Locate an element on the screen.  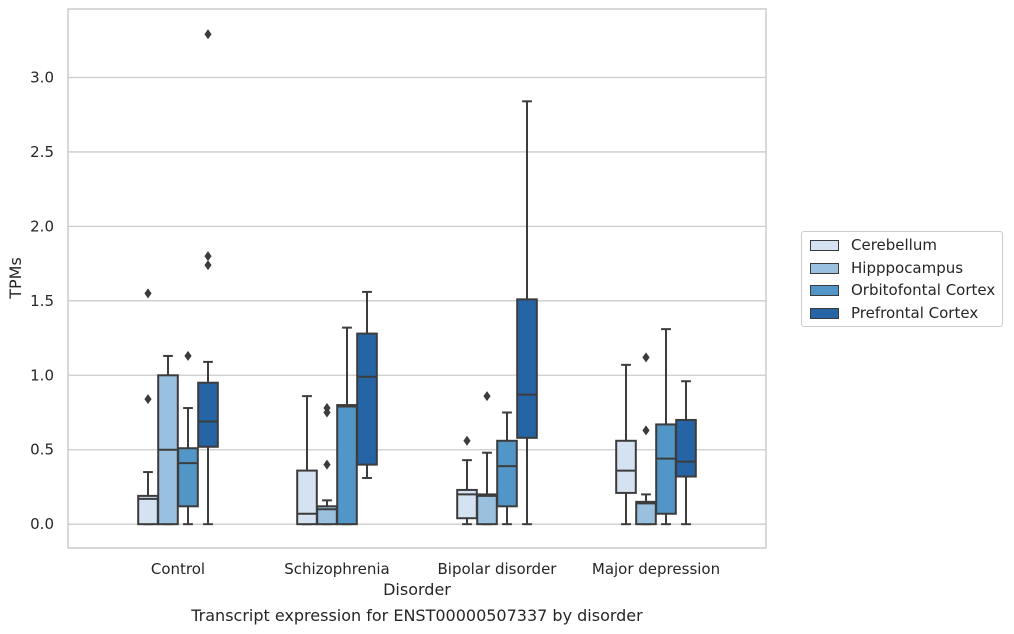
x-axis-title: Disorder is located at coordinates (417, 589).